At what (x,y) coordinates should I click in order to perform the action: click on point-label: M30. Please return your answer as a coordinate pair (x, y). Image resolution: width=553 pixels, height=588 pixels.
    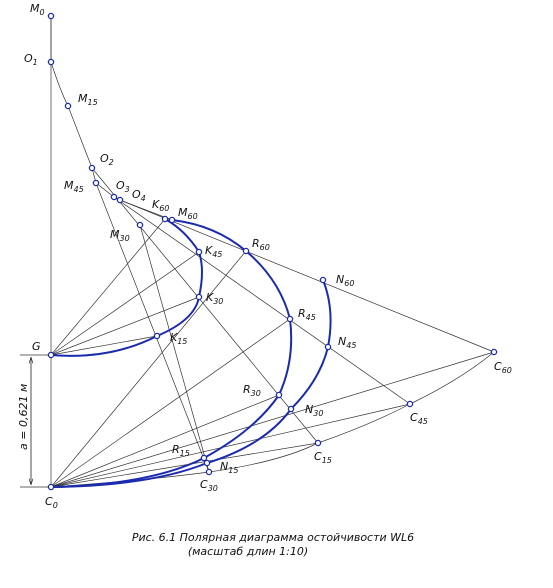
    Looking at the image, I should click on (120, 235).